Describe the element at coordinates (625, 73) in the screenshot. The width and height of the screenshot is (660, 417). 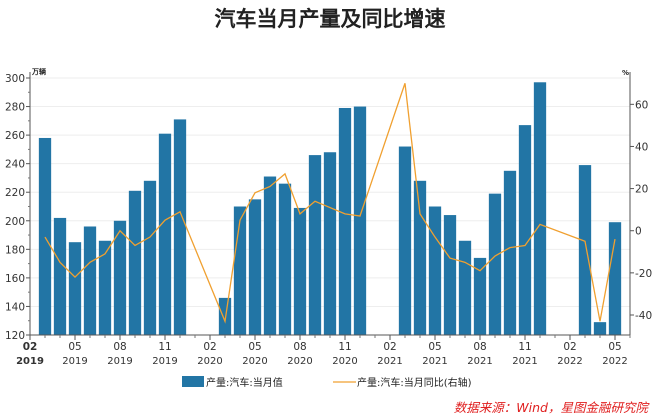
I see `y-right-unit: %` at that location.